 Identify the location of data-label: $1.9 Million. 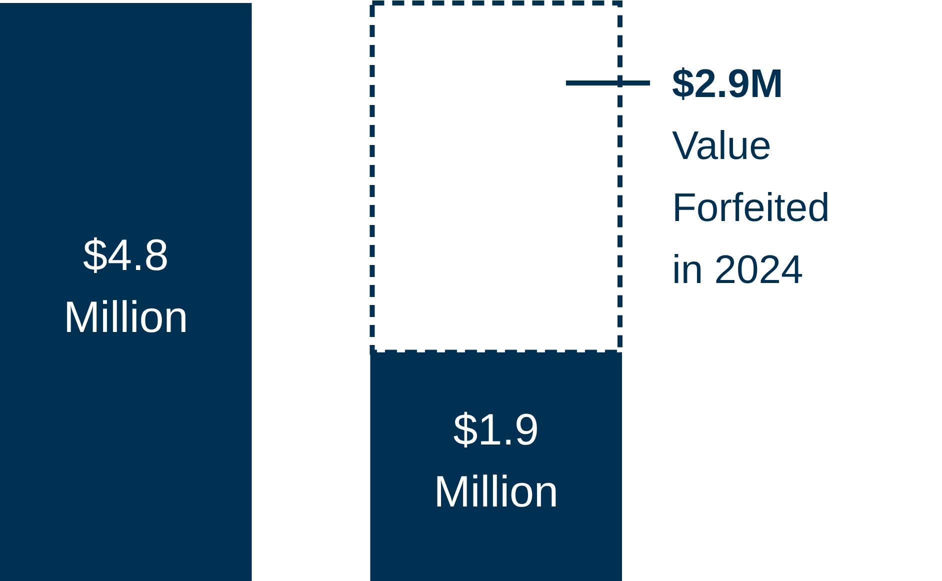
(496, 461).